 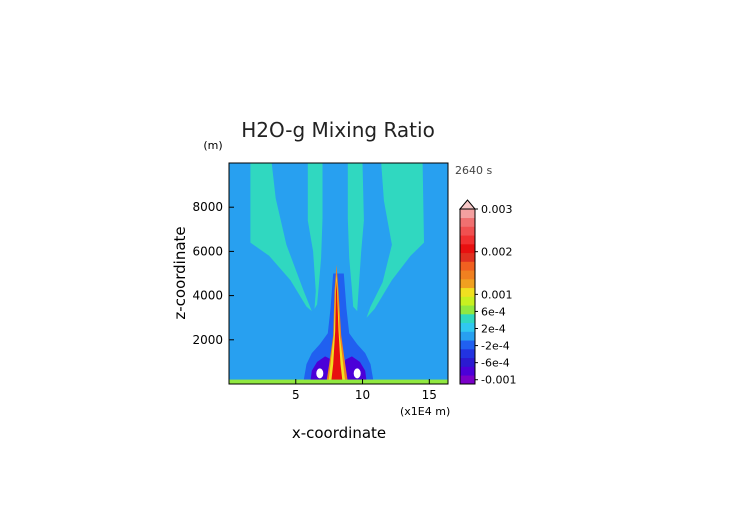 I want to click on moist-band-center-right, so click(x=355, y=237).